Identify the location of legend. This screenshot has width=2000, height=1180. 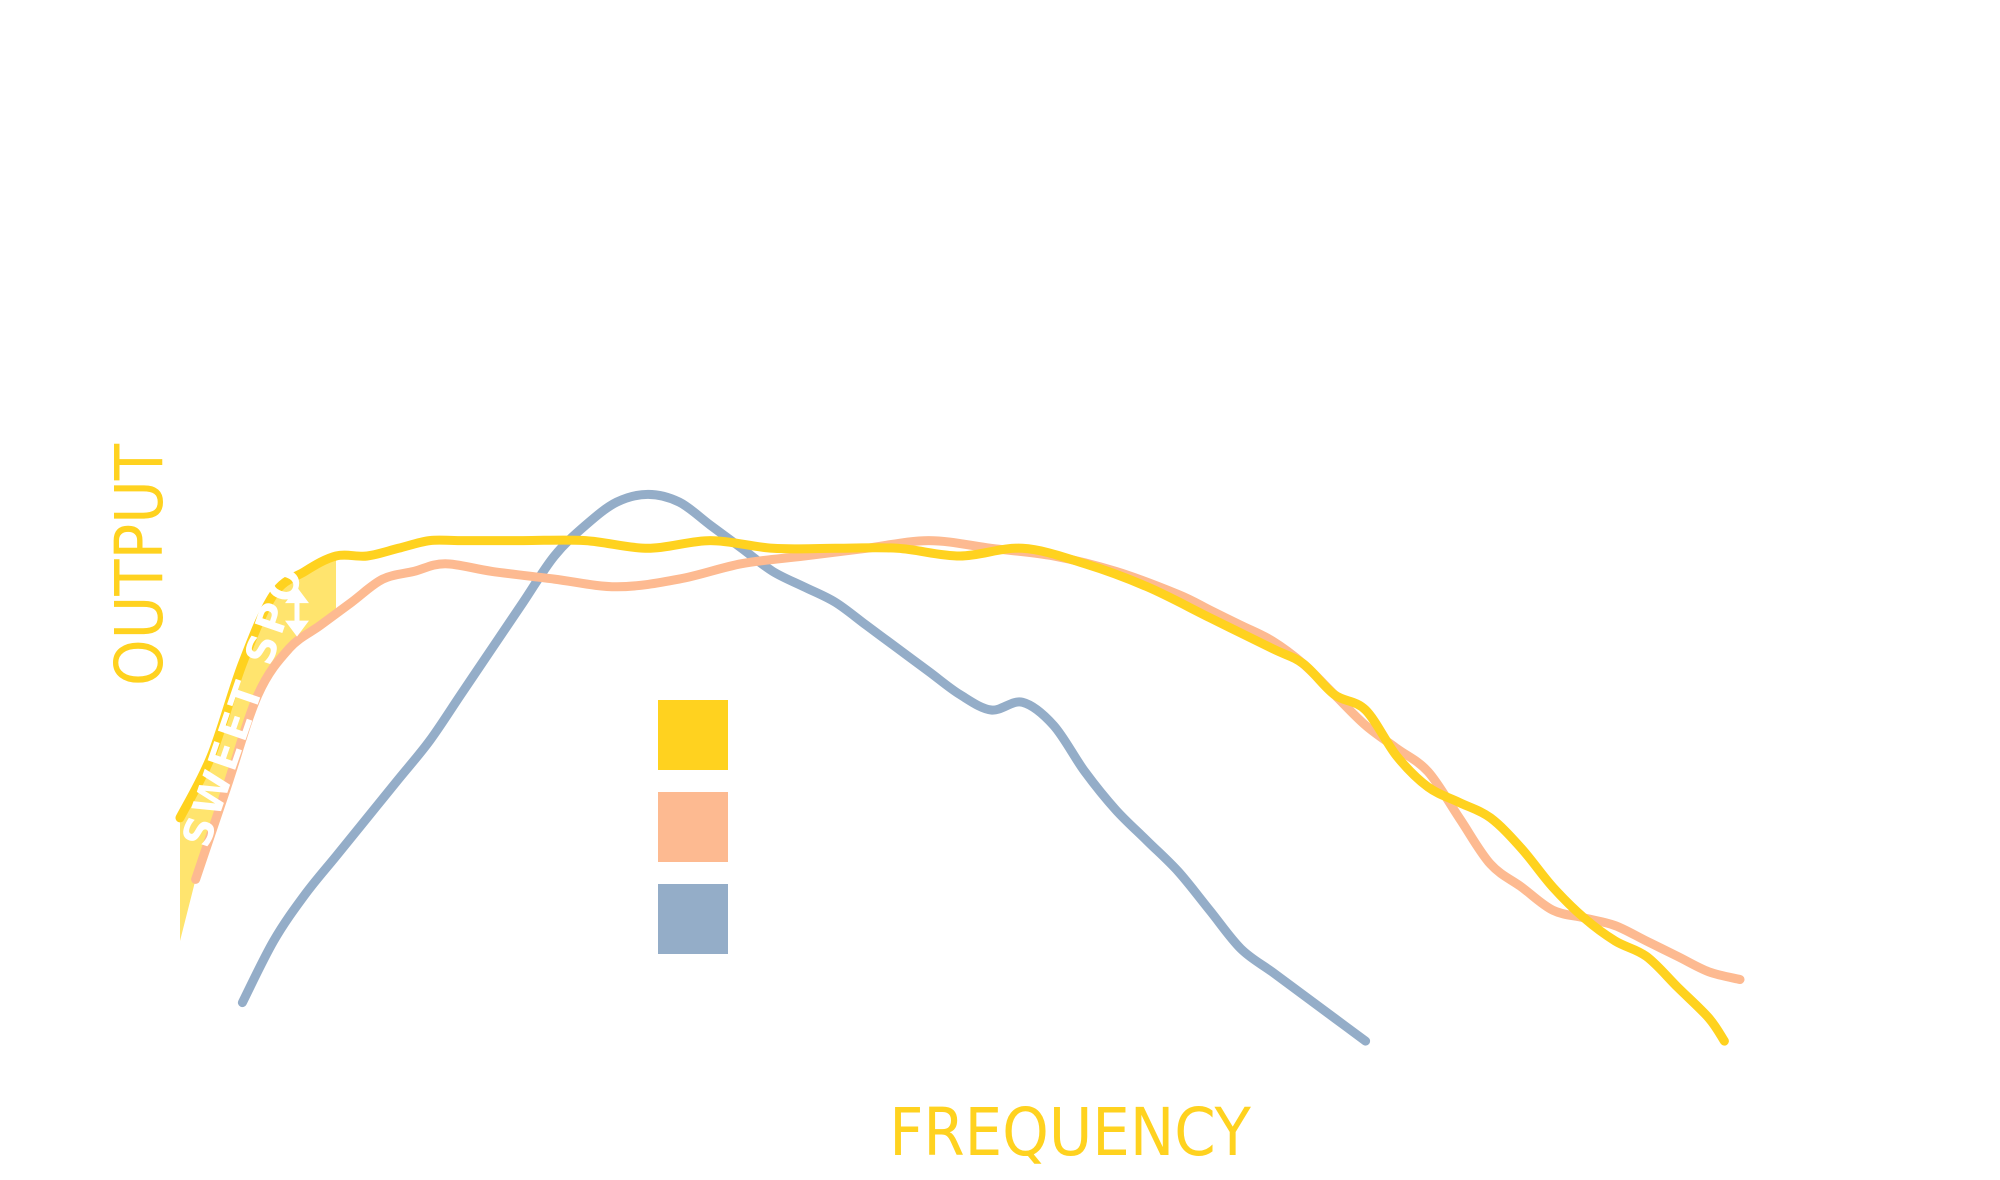
(693, 827).